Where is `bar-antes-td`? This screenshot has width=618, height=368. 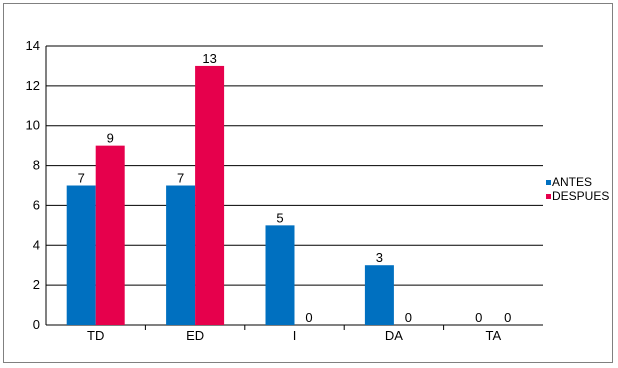 bar-antes-td is located at coordinates (81, 255).